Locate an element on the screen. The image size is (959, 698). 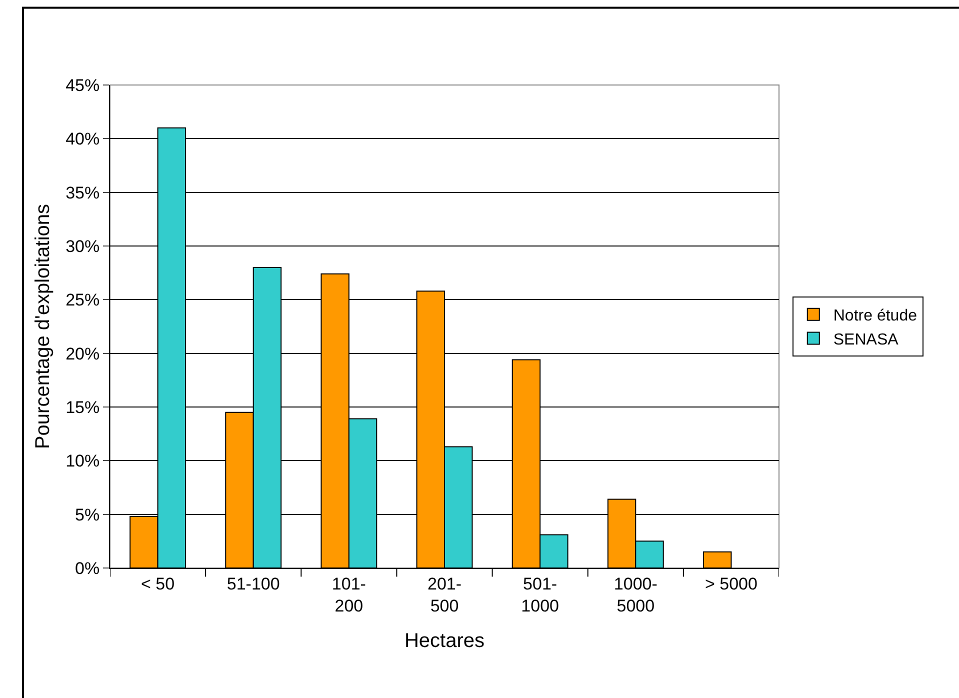
legend-label: Notre étude is located at coordinates (875, 316).